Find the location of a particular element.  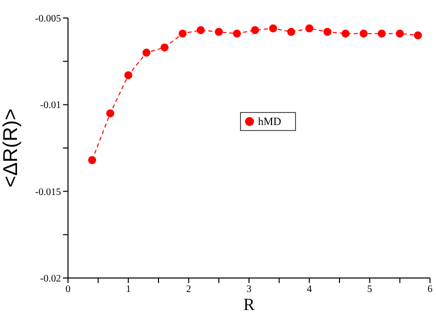

y-tick-label: -0.015 is located at coordinates (48, 192).